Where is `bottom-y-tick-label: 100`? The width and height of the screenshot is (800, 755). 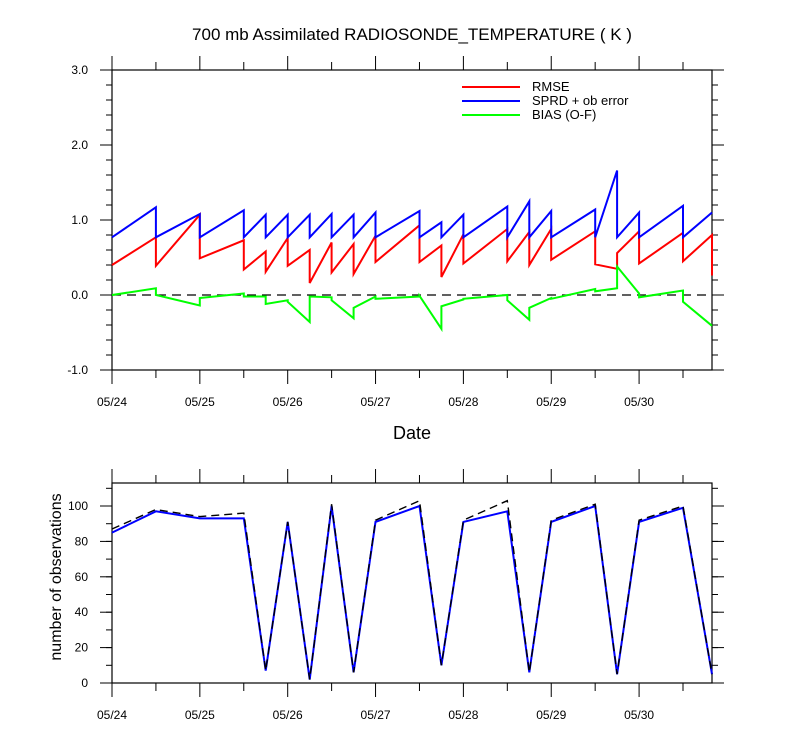
bottom-y-tick-label: 100 is located at coordinates (78, 506).